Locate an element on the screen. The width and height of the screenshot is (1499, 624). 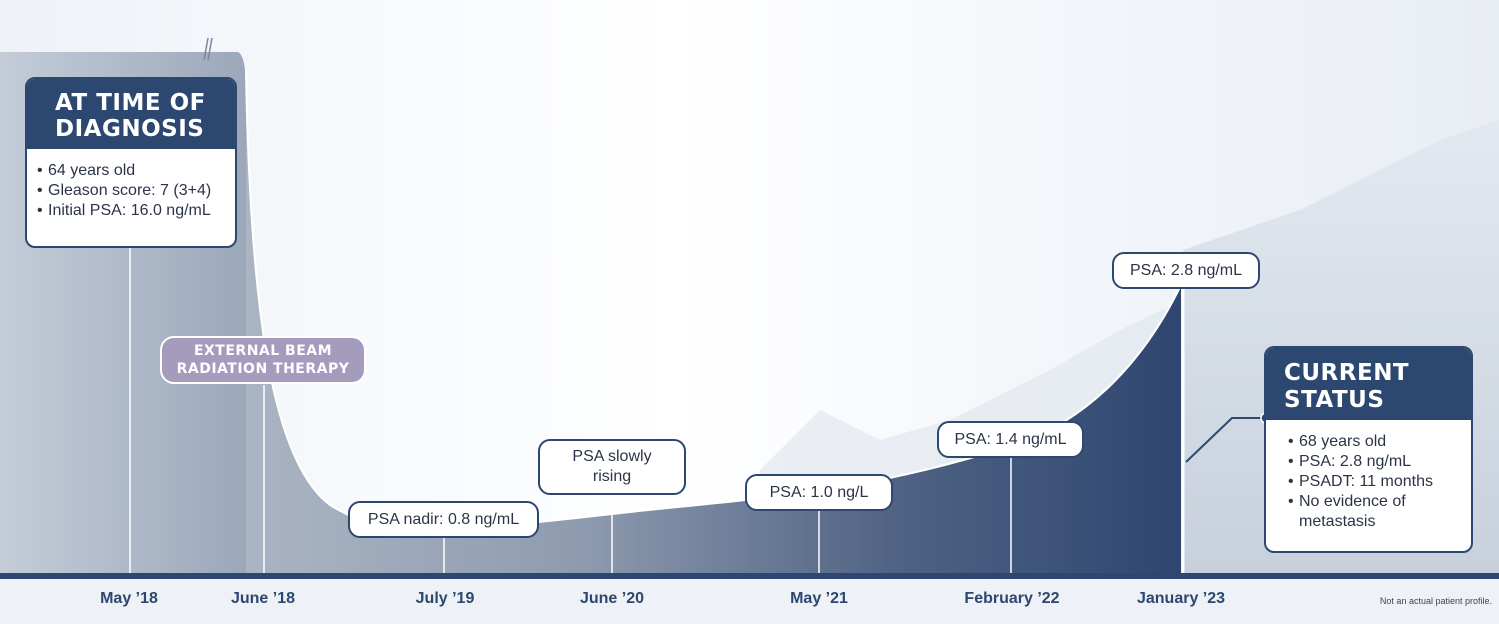
current-status-title: CURRENT STATUS is located at coordinates (1368, 384).